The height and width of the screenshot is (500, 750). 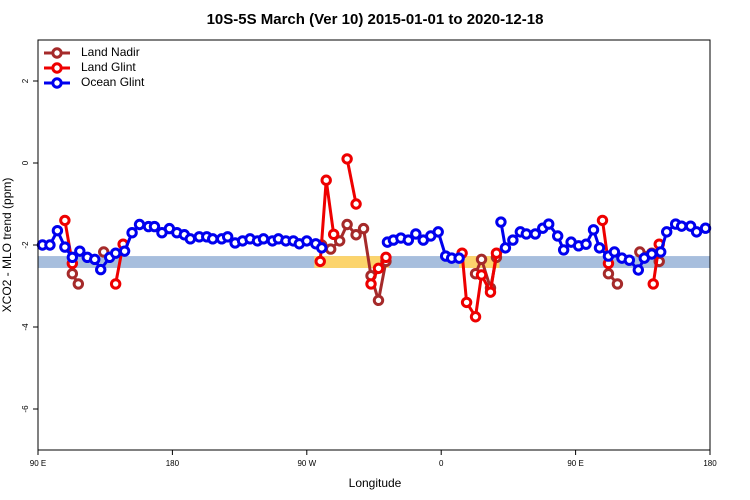 I want to click on x-axis-label: Longitude, so click(x=375, y=483).